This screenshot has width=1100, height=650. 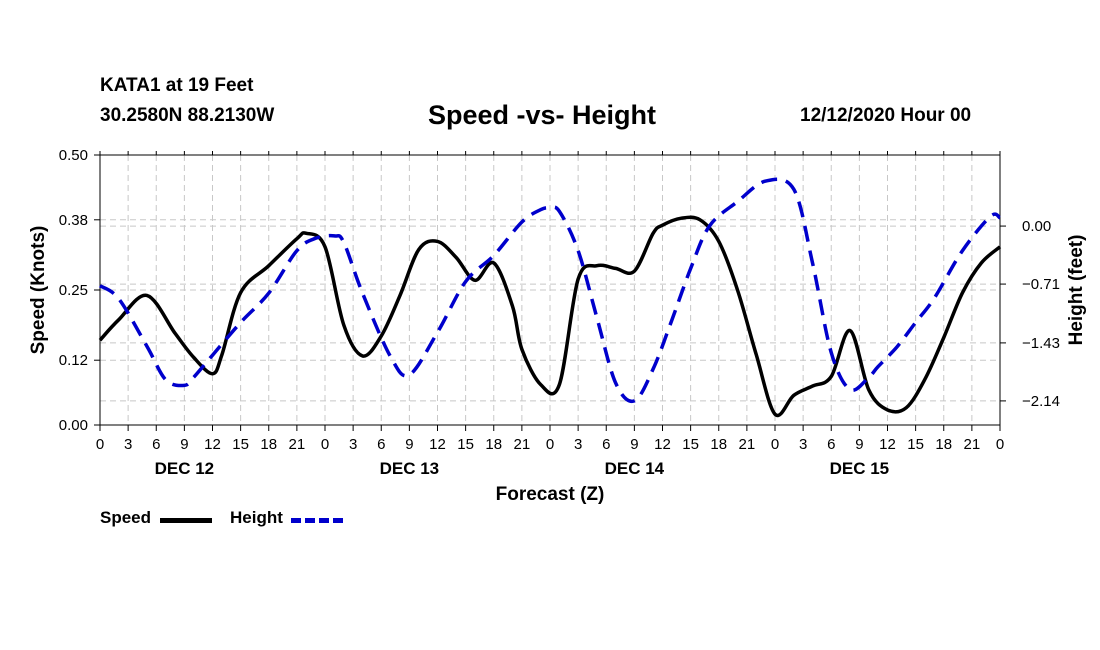 I want to click on legend-height-swatch, so click(x=317, y=520).